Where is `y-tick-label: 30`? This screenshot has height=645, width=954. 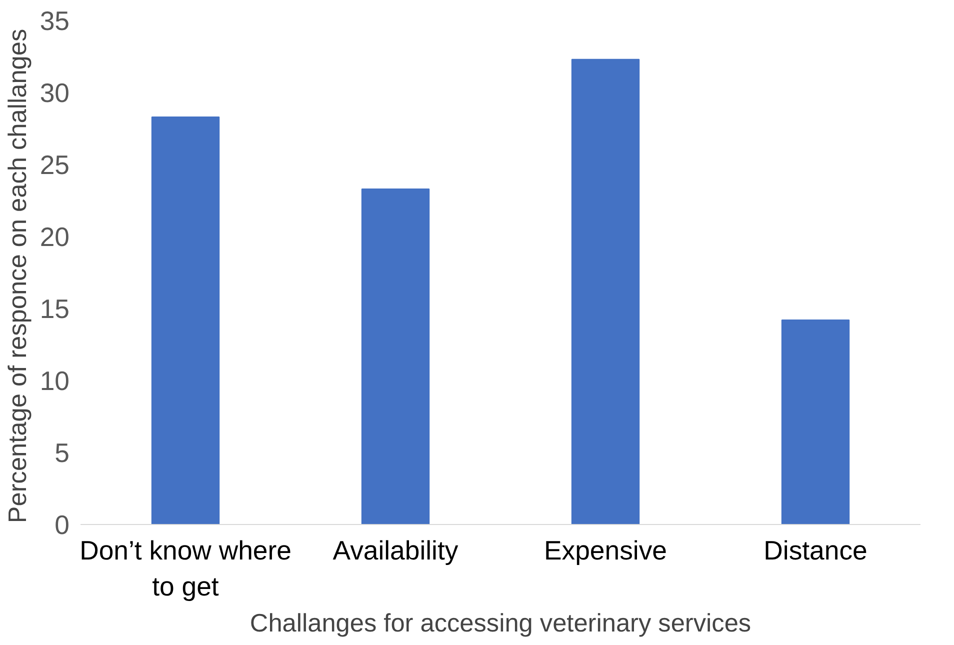 y-tick-label: 30 is located at coordinates (55, 93).